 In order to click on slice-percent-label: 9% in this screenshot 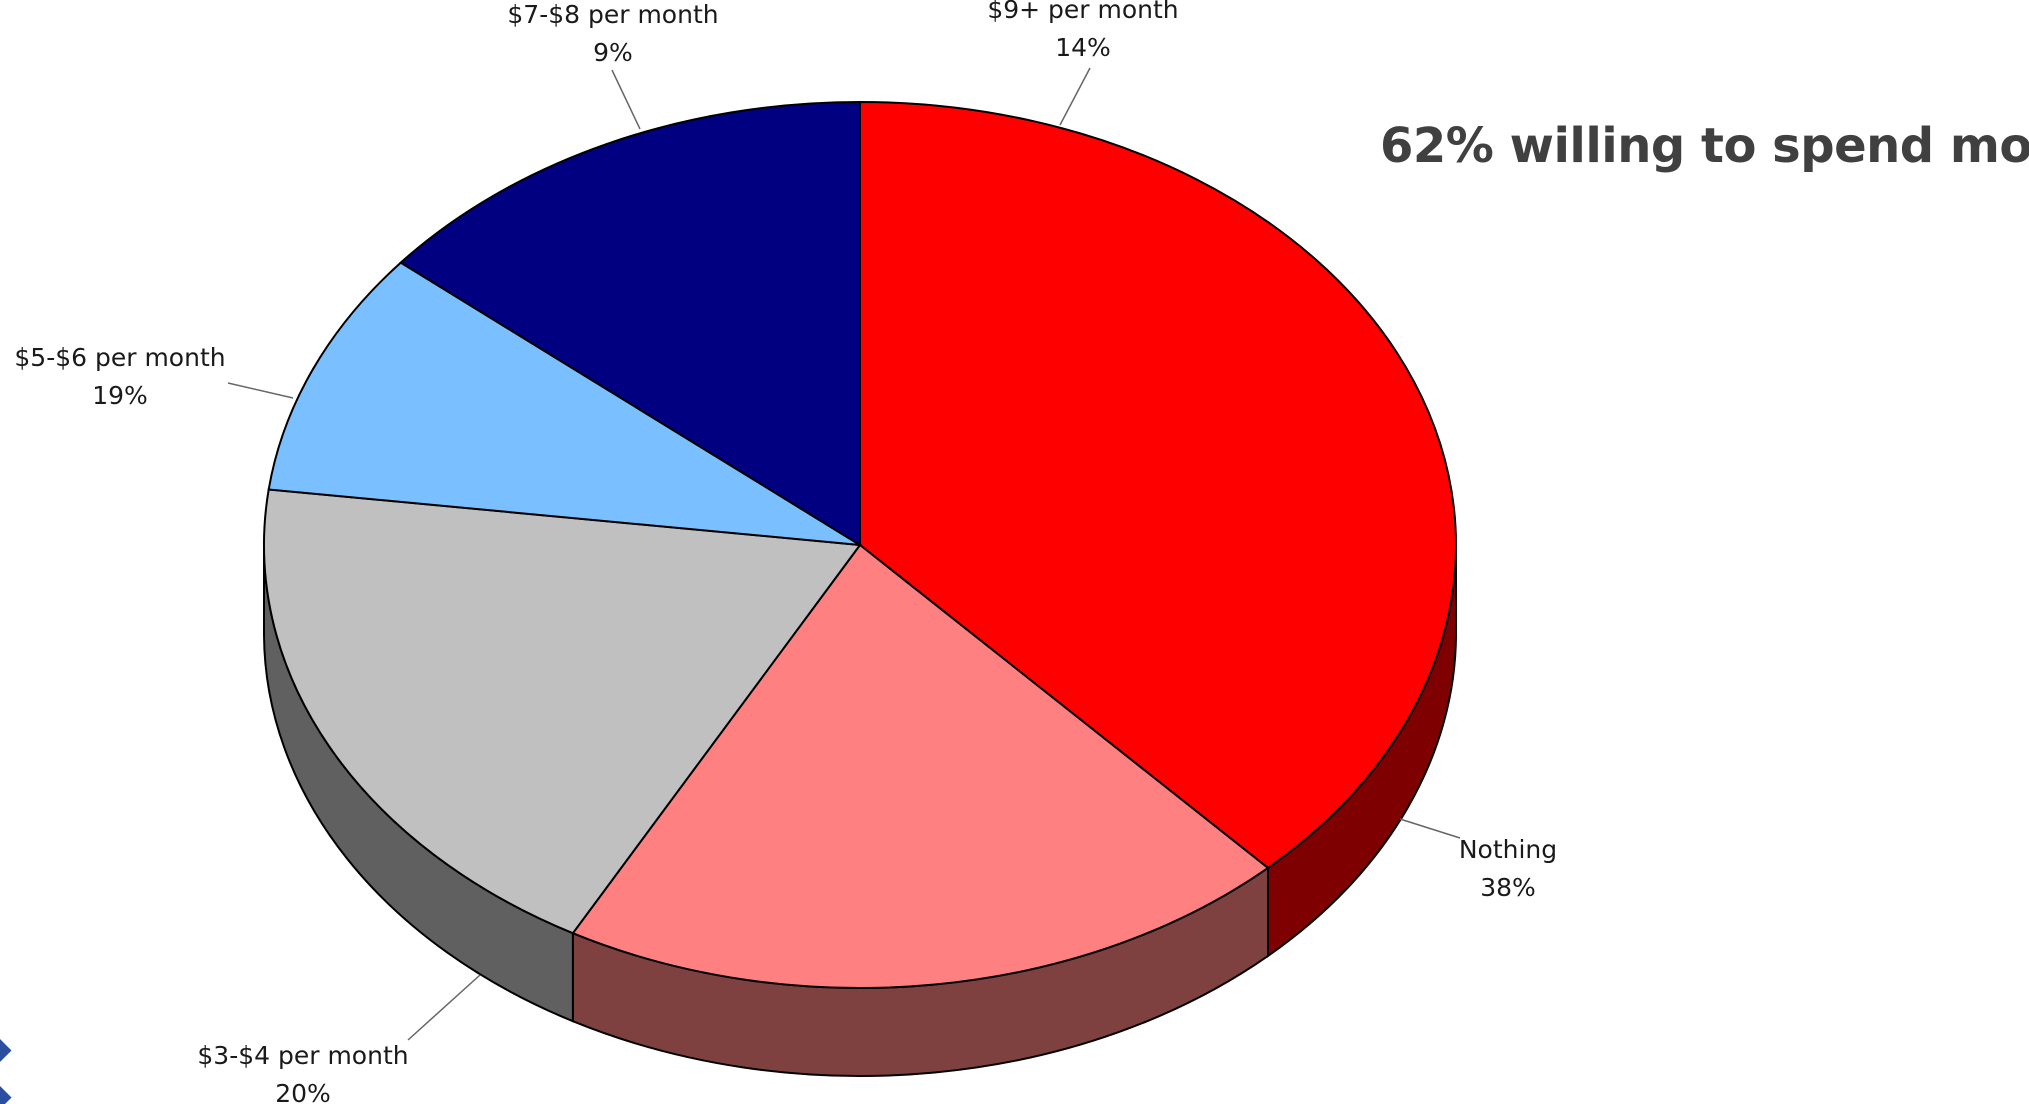, I will do `click(613, 52)`.